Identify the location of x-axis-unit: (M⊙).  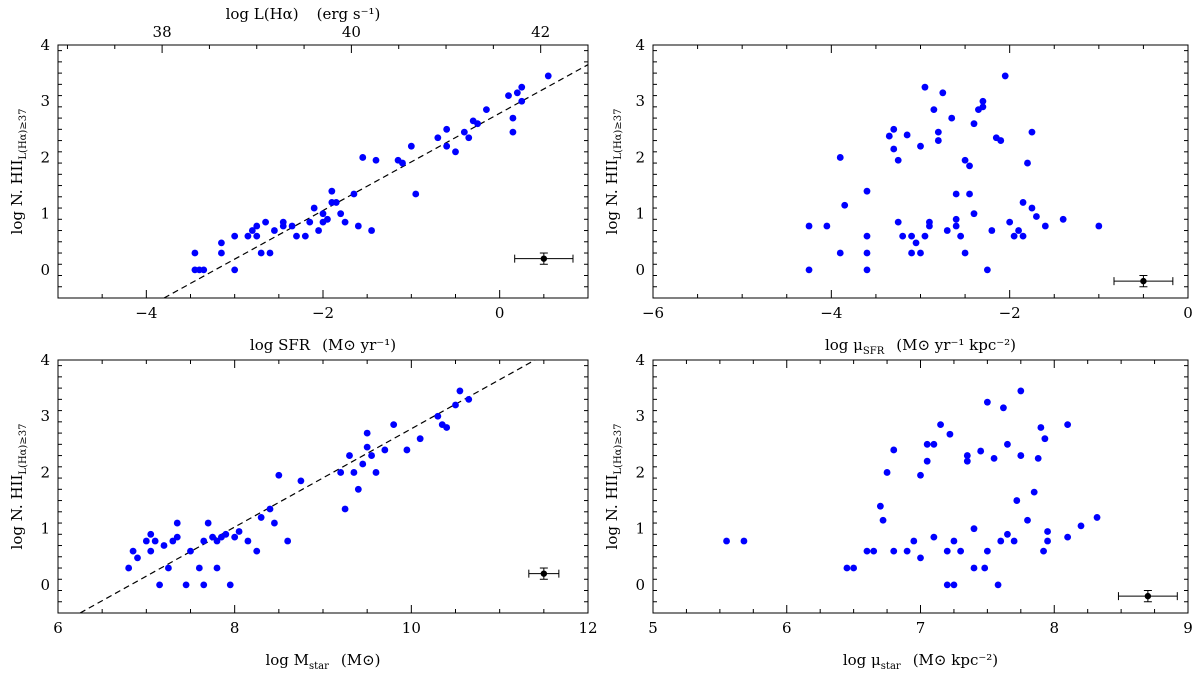
(361, 660).